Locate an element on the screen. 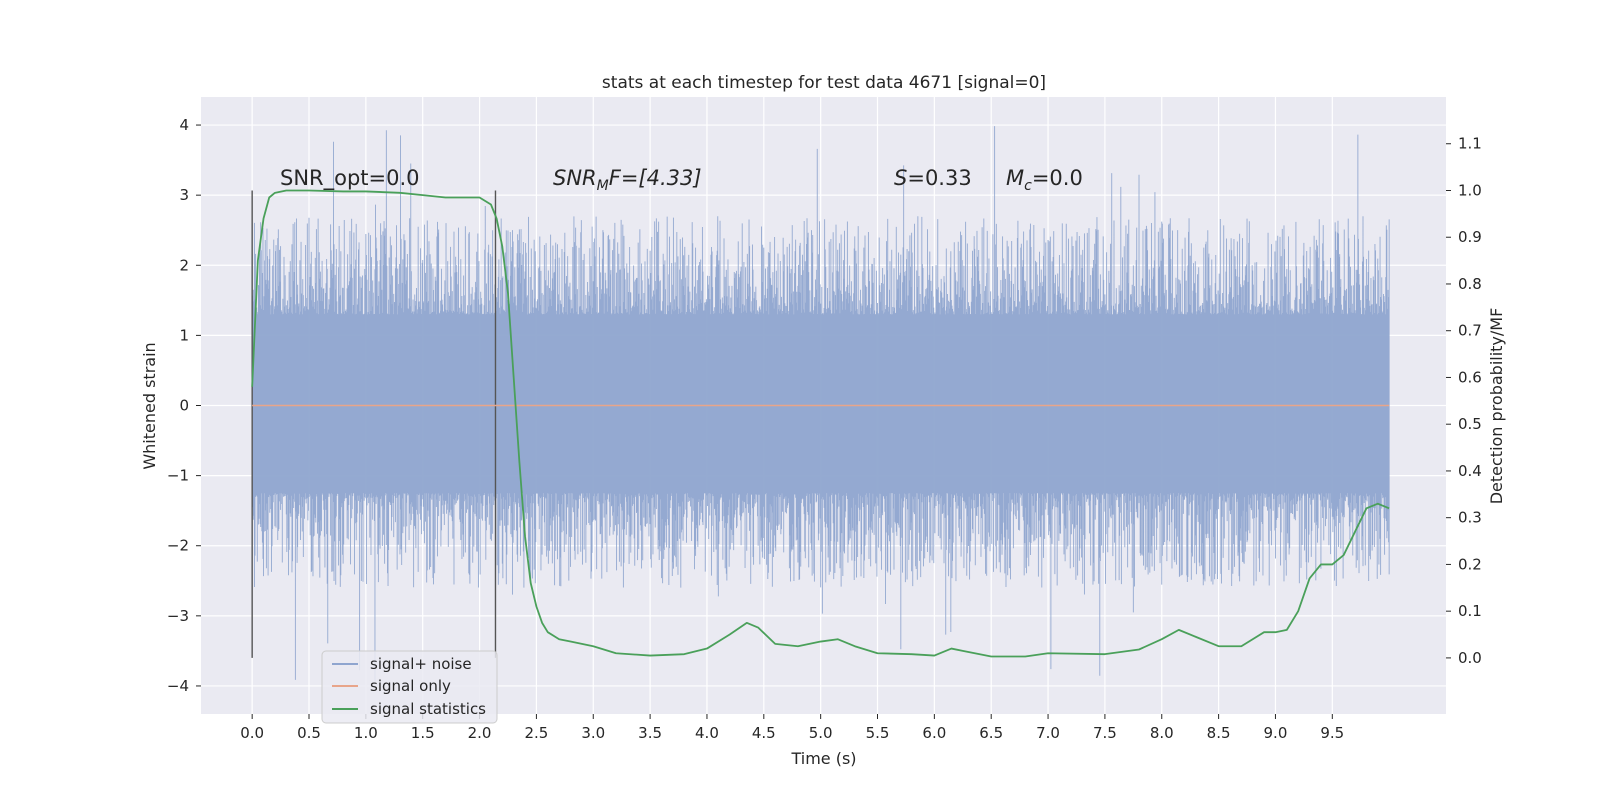 This screenshot has width=1600, height=800. x-tick-label: 0.0 is located at coordinates (252, 733).